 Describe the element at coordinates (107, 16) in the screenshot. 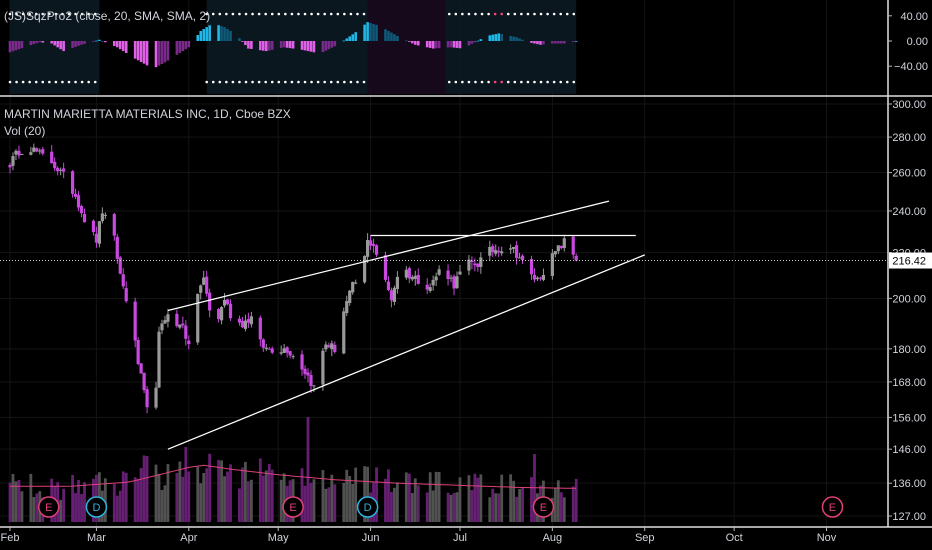

I see `indicator-legend: (JS)SqzPro2 (close, 20, SMA, SMA, 2)` at that location.